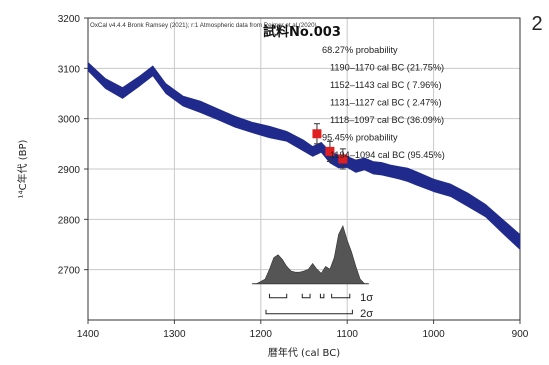 The image size is (549, 365). I want to click on y-tick-label: 2900, so click(69, 170).